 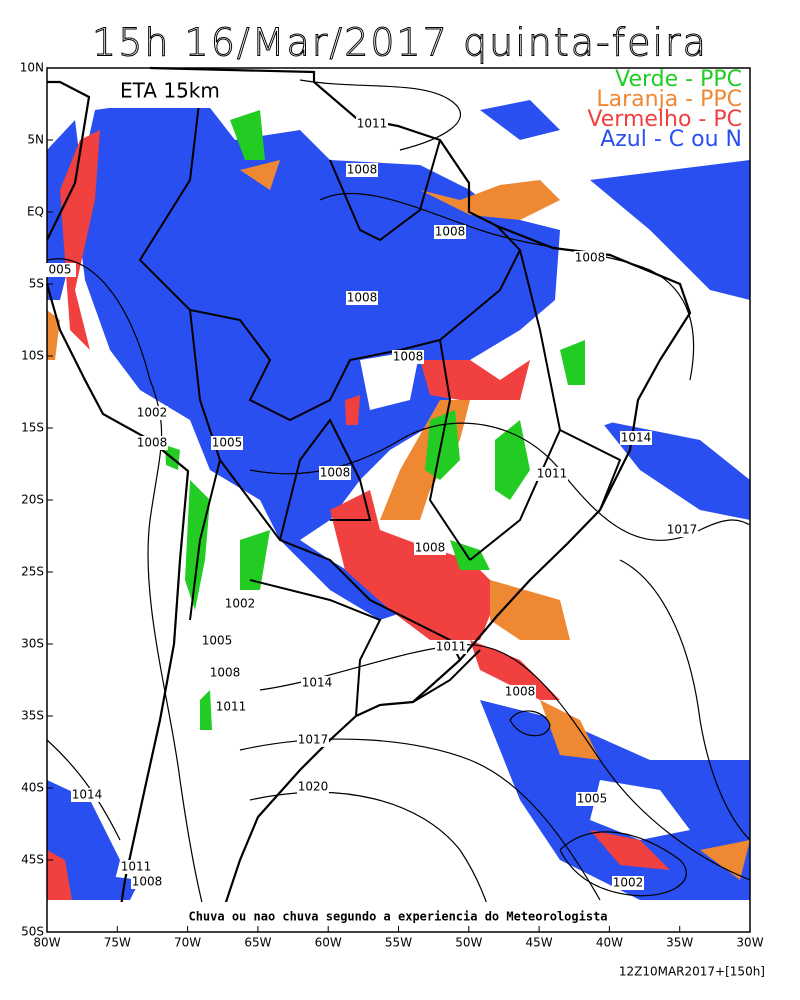 I want to click on y-tick-label: 10N, so click(x=32, y=68).